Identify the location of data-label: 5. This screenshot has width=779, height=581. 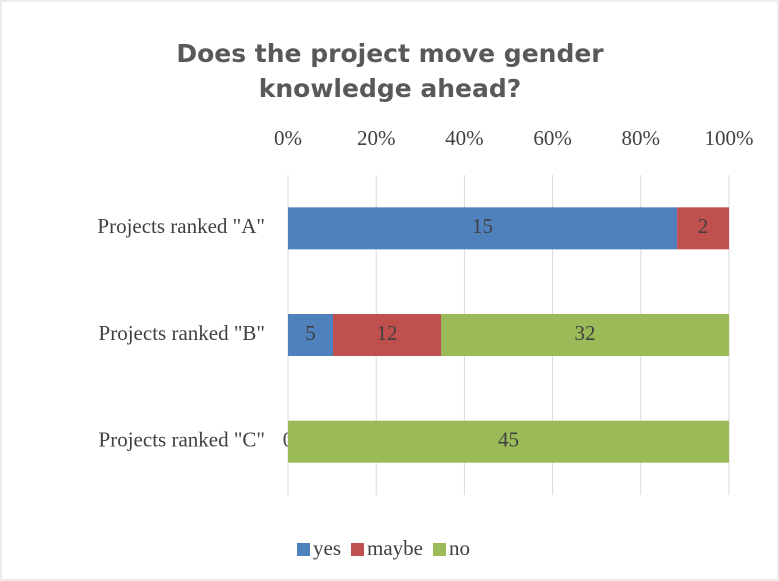
(310, 333).